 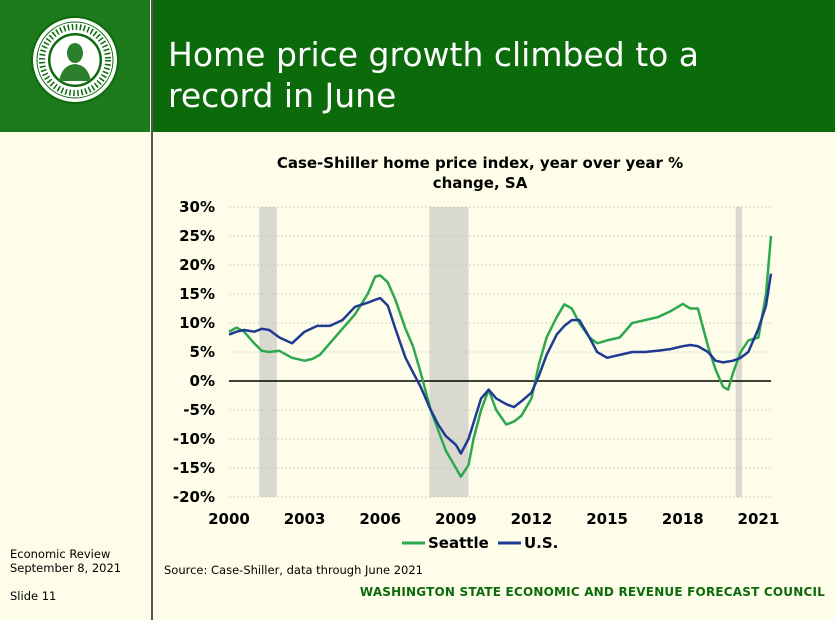 I want to click on legend-label-seattle: Seattle, so click(x=458, y=543).